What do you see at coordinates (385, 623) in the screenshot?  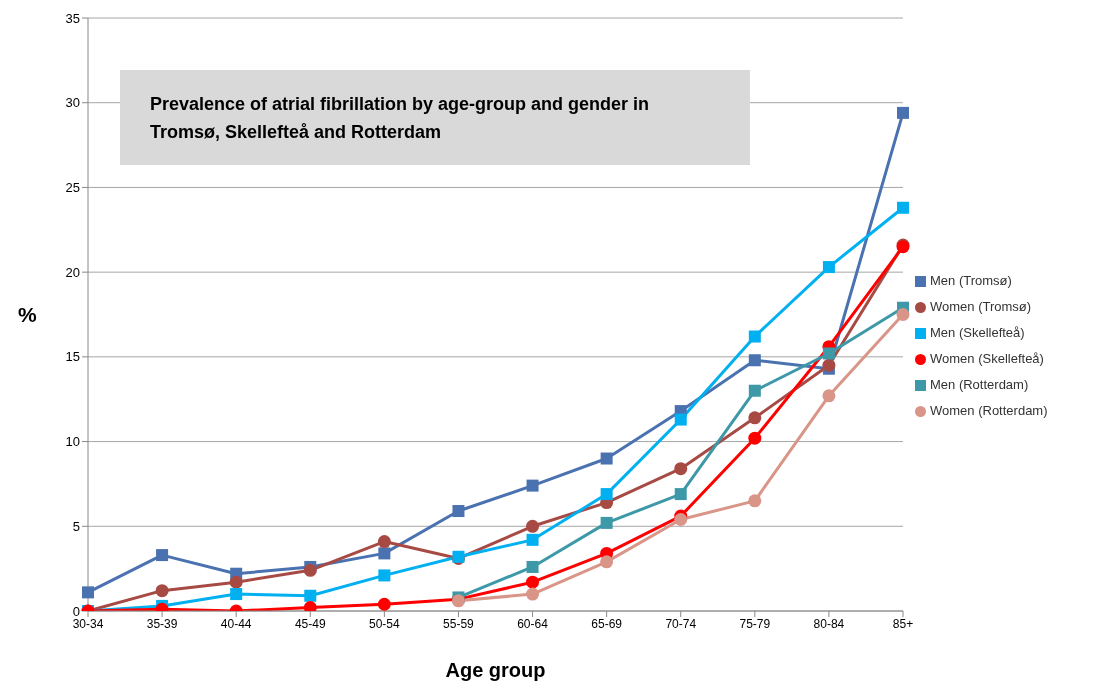 I see `x-tick-label: 50-54` at bounding box center [385, 623].